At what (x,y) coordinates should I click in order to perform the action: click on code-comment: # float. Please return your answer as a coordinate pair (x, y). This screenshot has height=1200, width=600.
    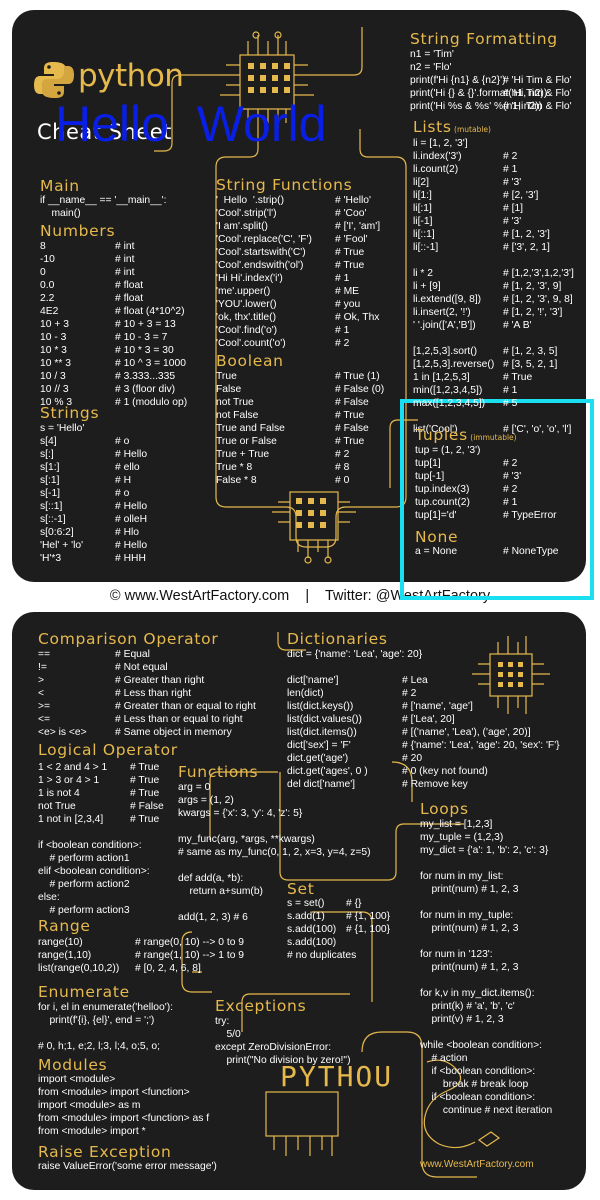
    Looking at the image, I should click on (129, 298).